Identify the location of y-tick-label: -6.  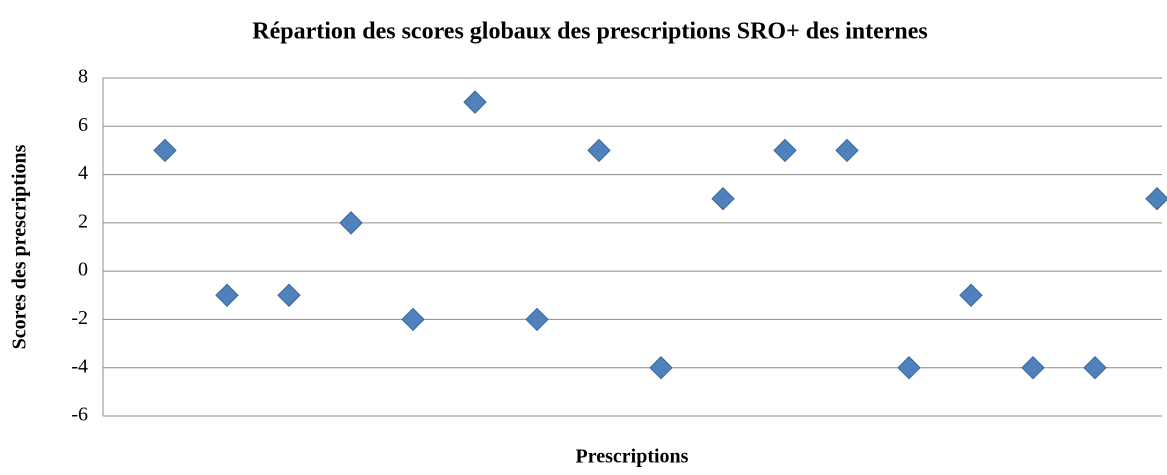
(79, 415).